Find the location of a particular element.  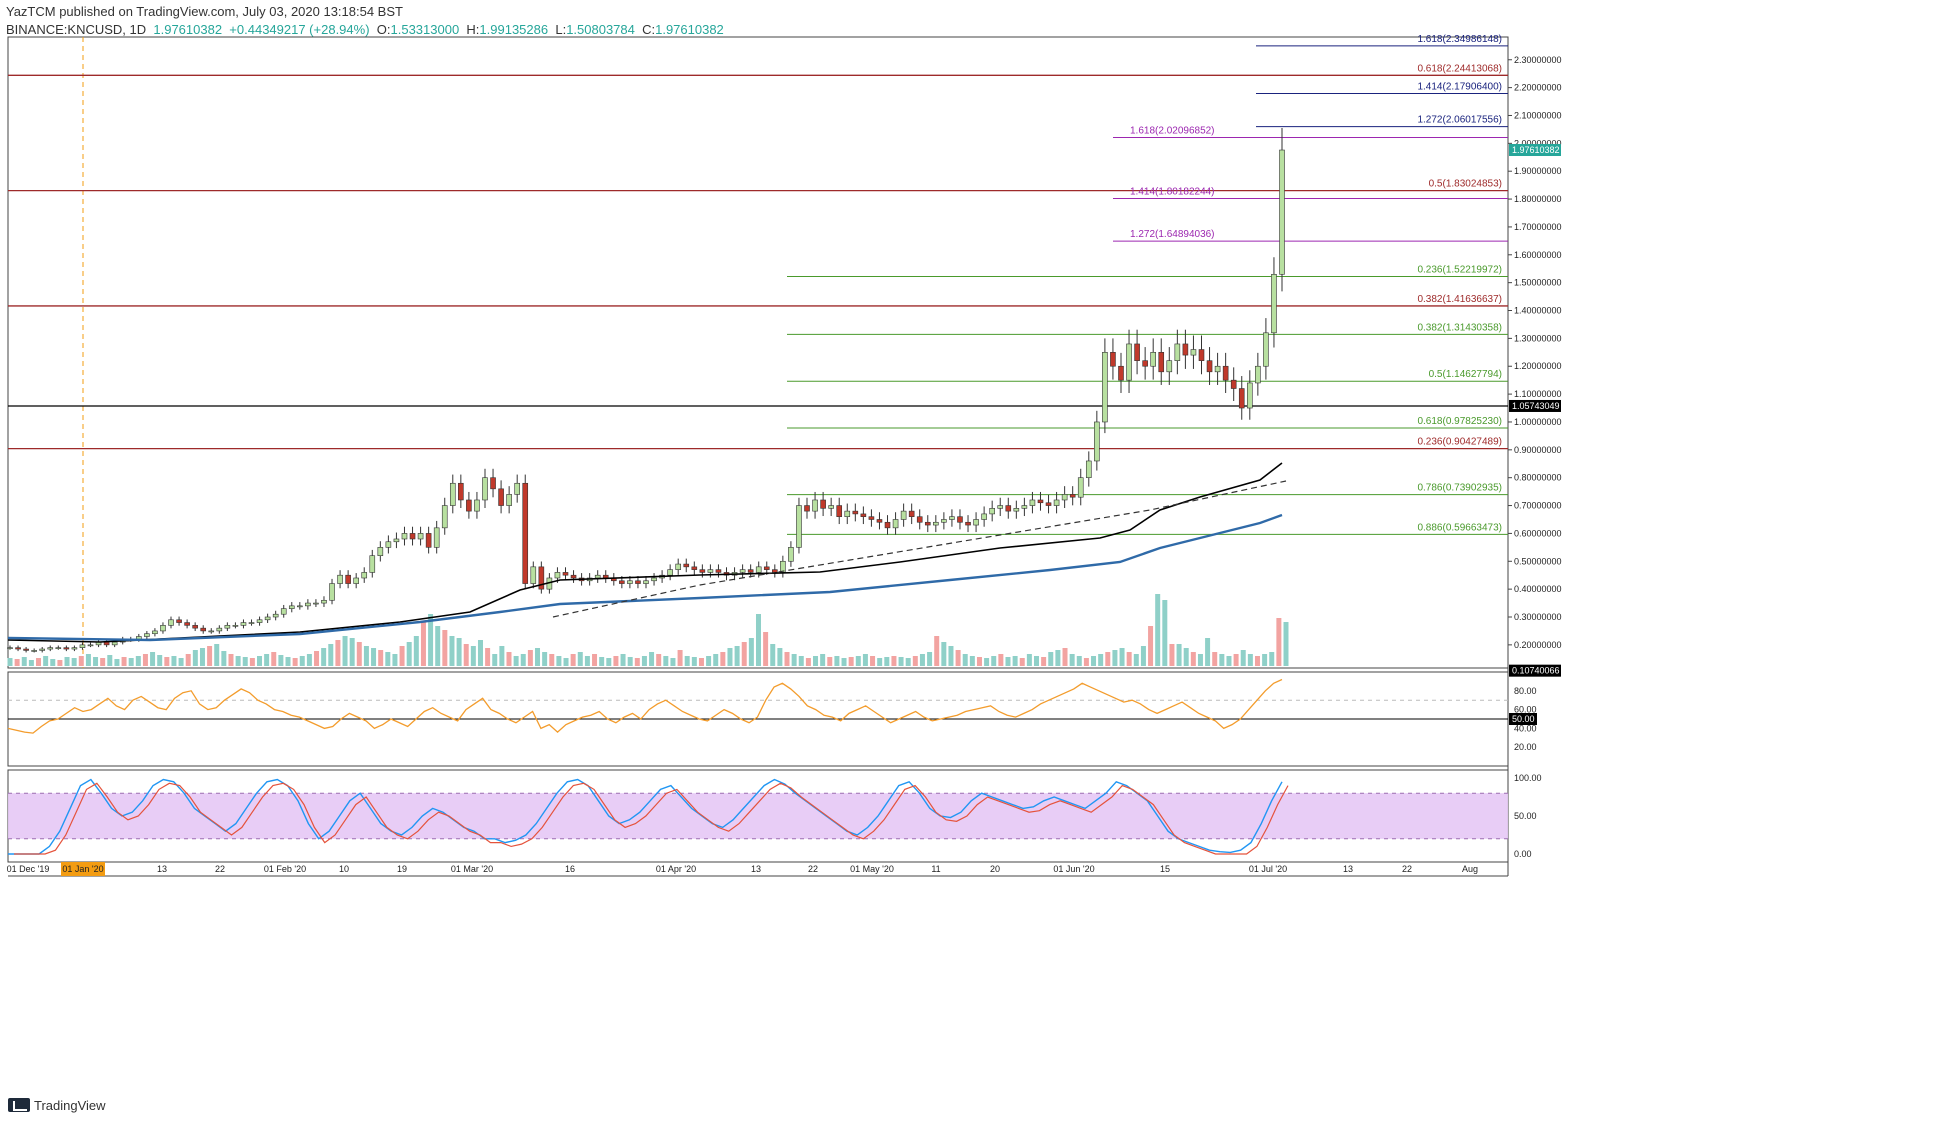

time-tick-label: 01 Dec '19 is located at coordinates (28, 869).